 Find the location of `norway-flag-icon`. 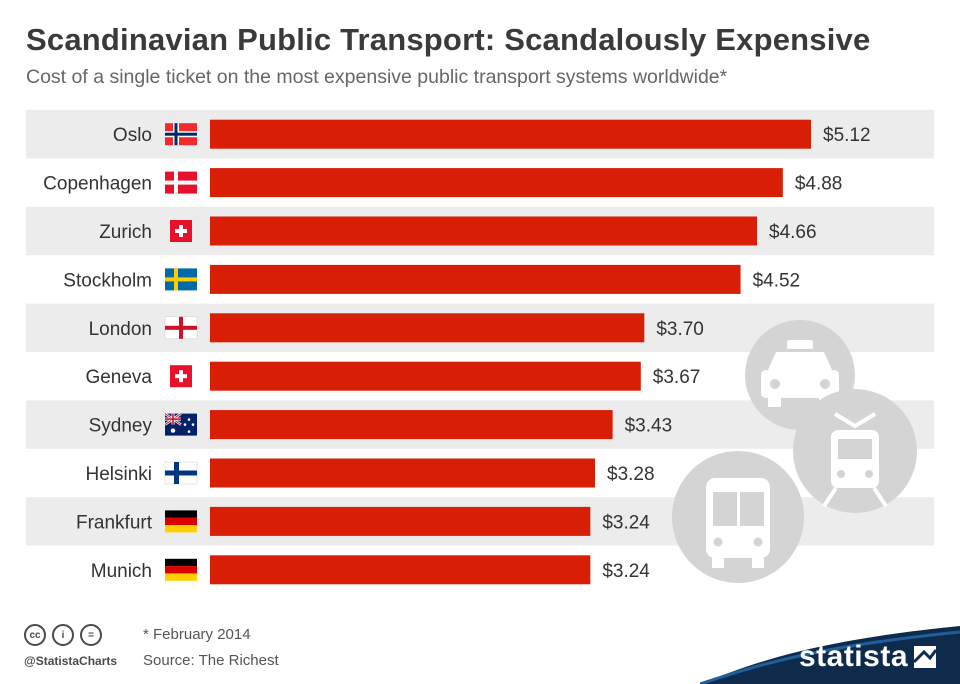

norway-flag-icon is located at coordinates (181, 134).